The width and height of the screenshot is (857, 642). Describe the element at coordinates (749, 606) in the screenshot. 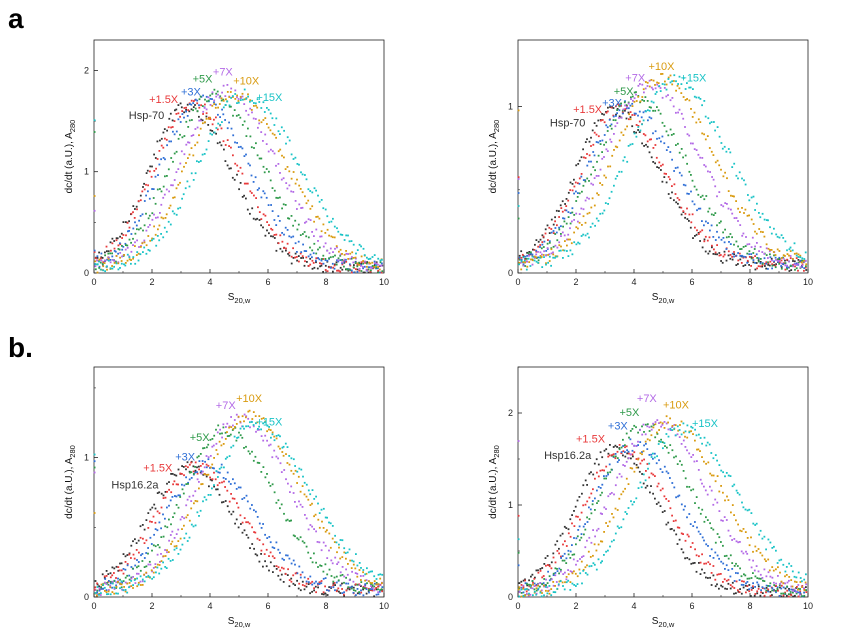

I see `x-tick-label: 8` at that location.